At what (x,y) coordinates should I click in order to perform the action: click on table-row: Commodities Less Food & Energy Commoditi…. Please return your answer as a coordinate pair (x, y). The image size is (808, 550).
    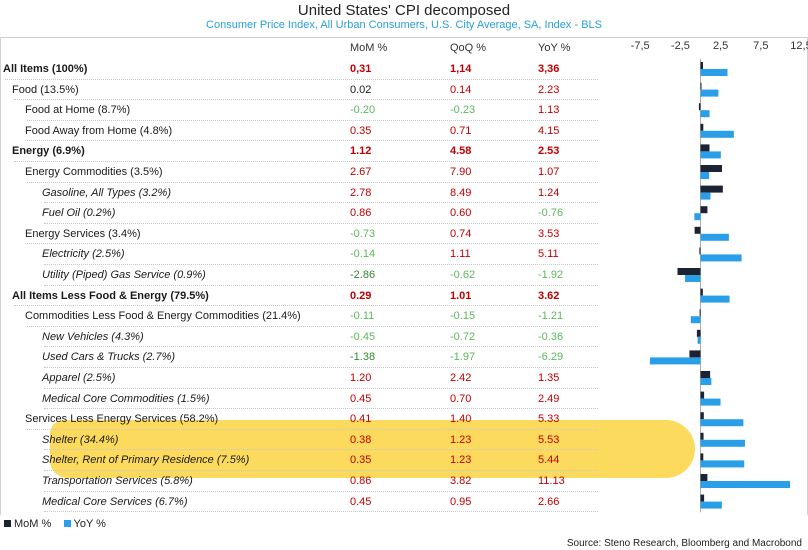
    Looking at the image, I should click on (404, 316).